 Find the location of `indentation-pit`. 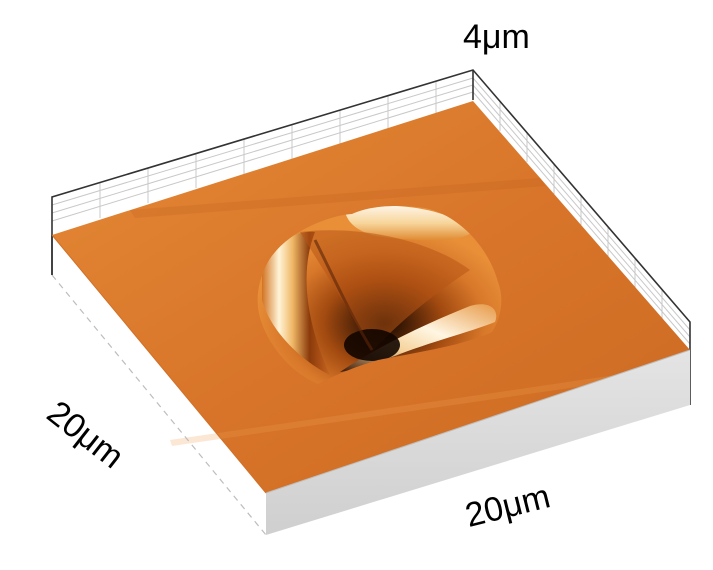

indentation-pit is located at coordinates (379, 295).